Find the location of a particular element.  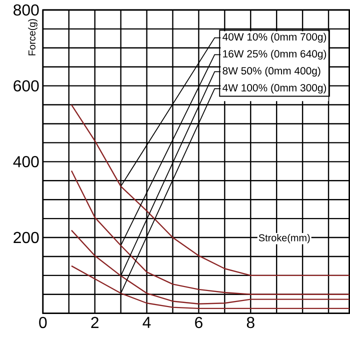

y-tick-label: 200 is located at coordinates (26, 237).